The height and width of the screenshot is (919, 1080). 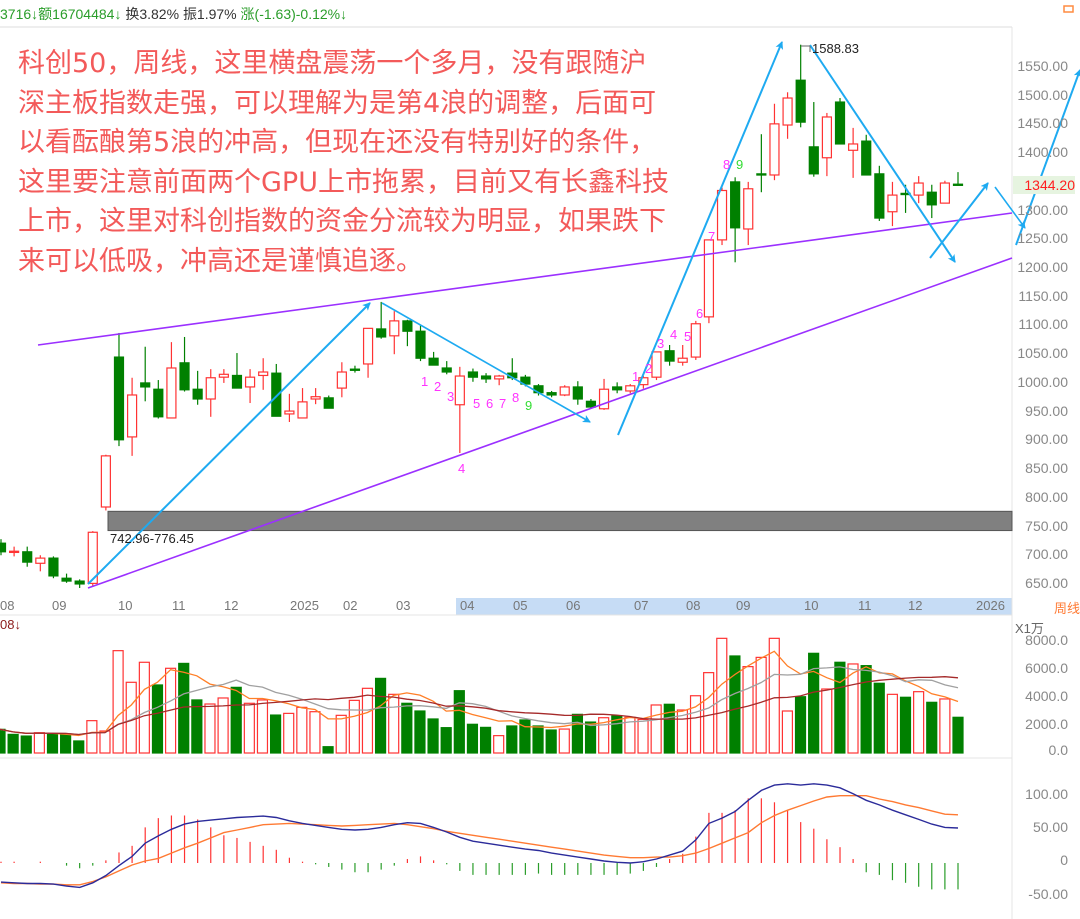 I want to click on volume-ma5-line, so click(x=479, y=693).